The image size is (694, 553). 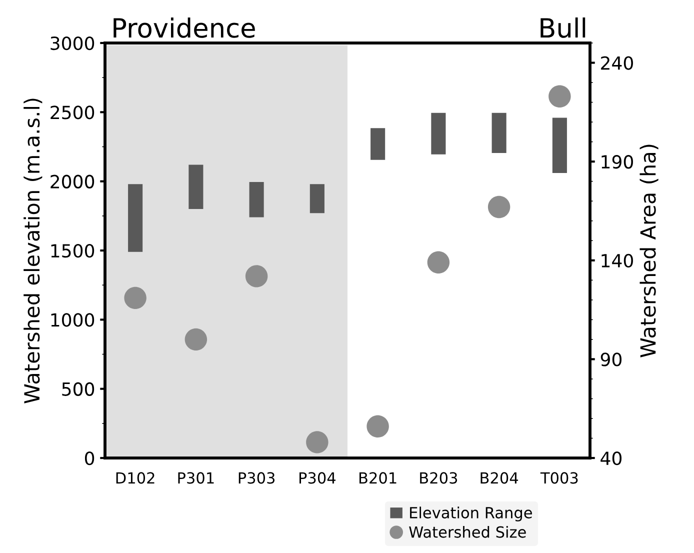 What do you see at coordinates (72, 181) in the screenshot?
I see `y-tick-label: 2000` at bounding box center [72, 181].